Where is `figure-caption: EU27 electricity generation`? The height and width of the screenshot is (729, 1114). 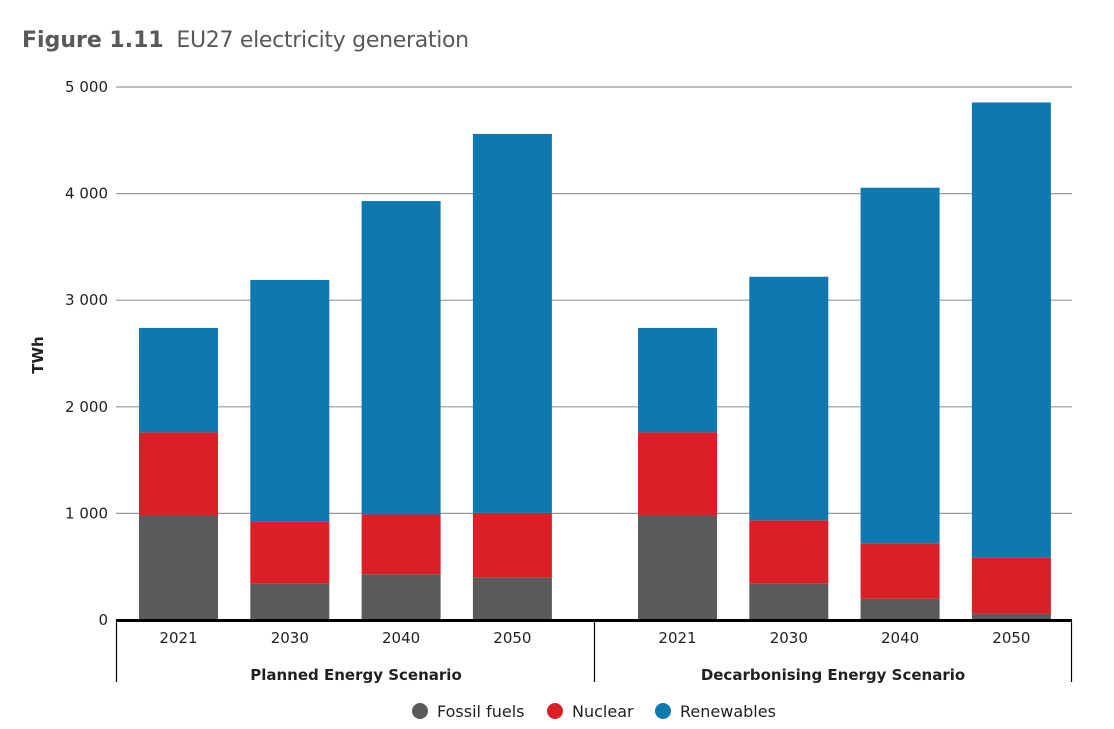 figure-caption: EU27 electricity generation is located at coordinates (322, 40).